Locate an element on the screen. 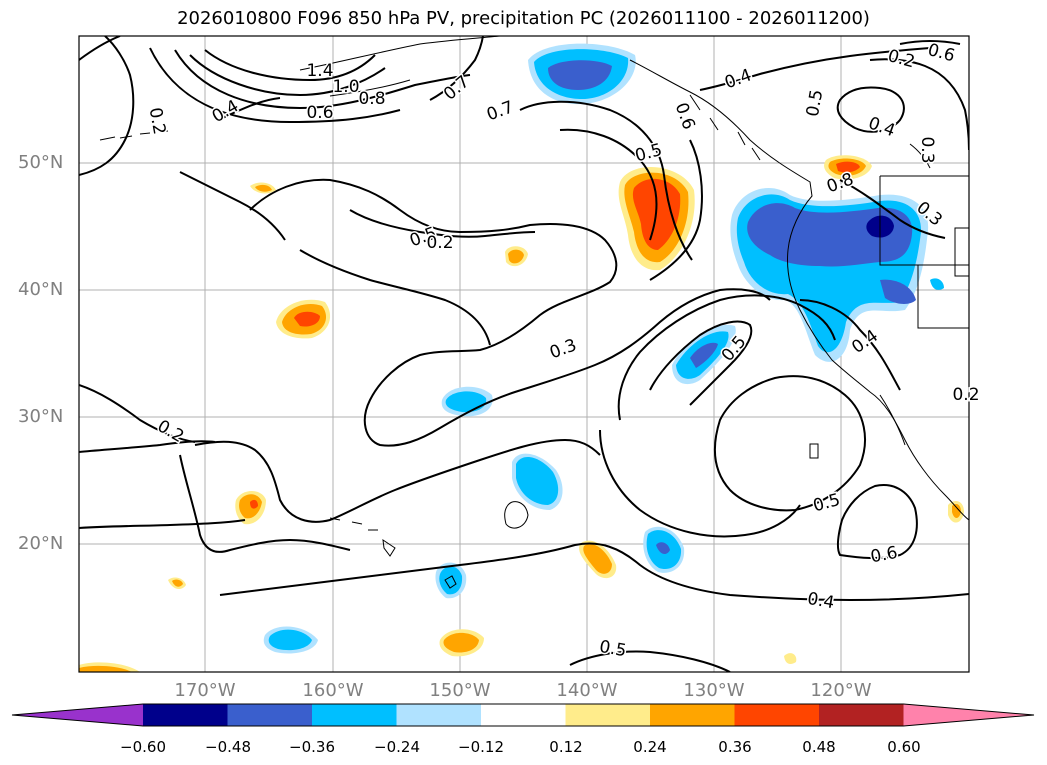  contour-0.7b is located at coordinates (606, 180).